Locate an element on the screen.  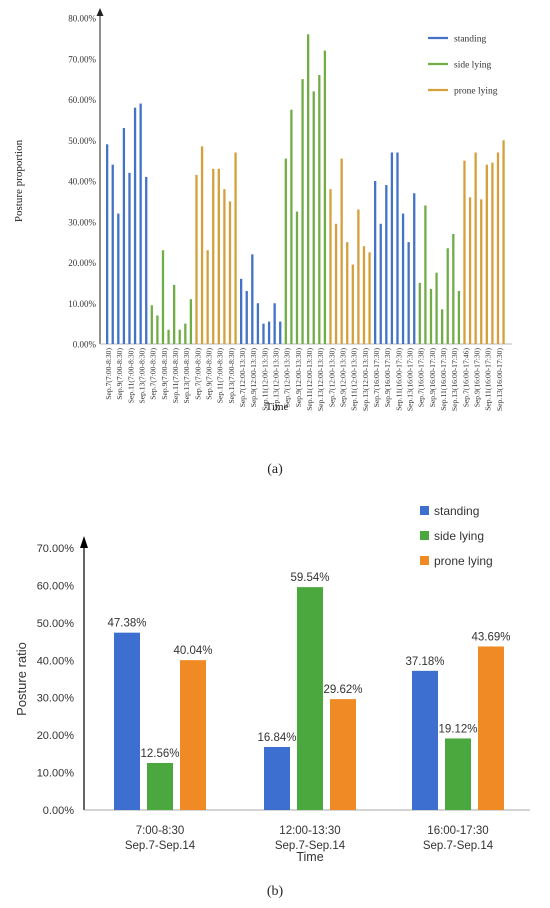
y-axis-title-a: Posture proportion is located at coordinates (19, 180).